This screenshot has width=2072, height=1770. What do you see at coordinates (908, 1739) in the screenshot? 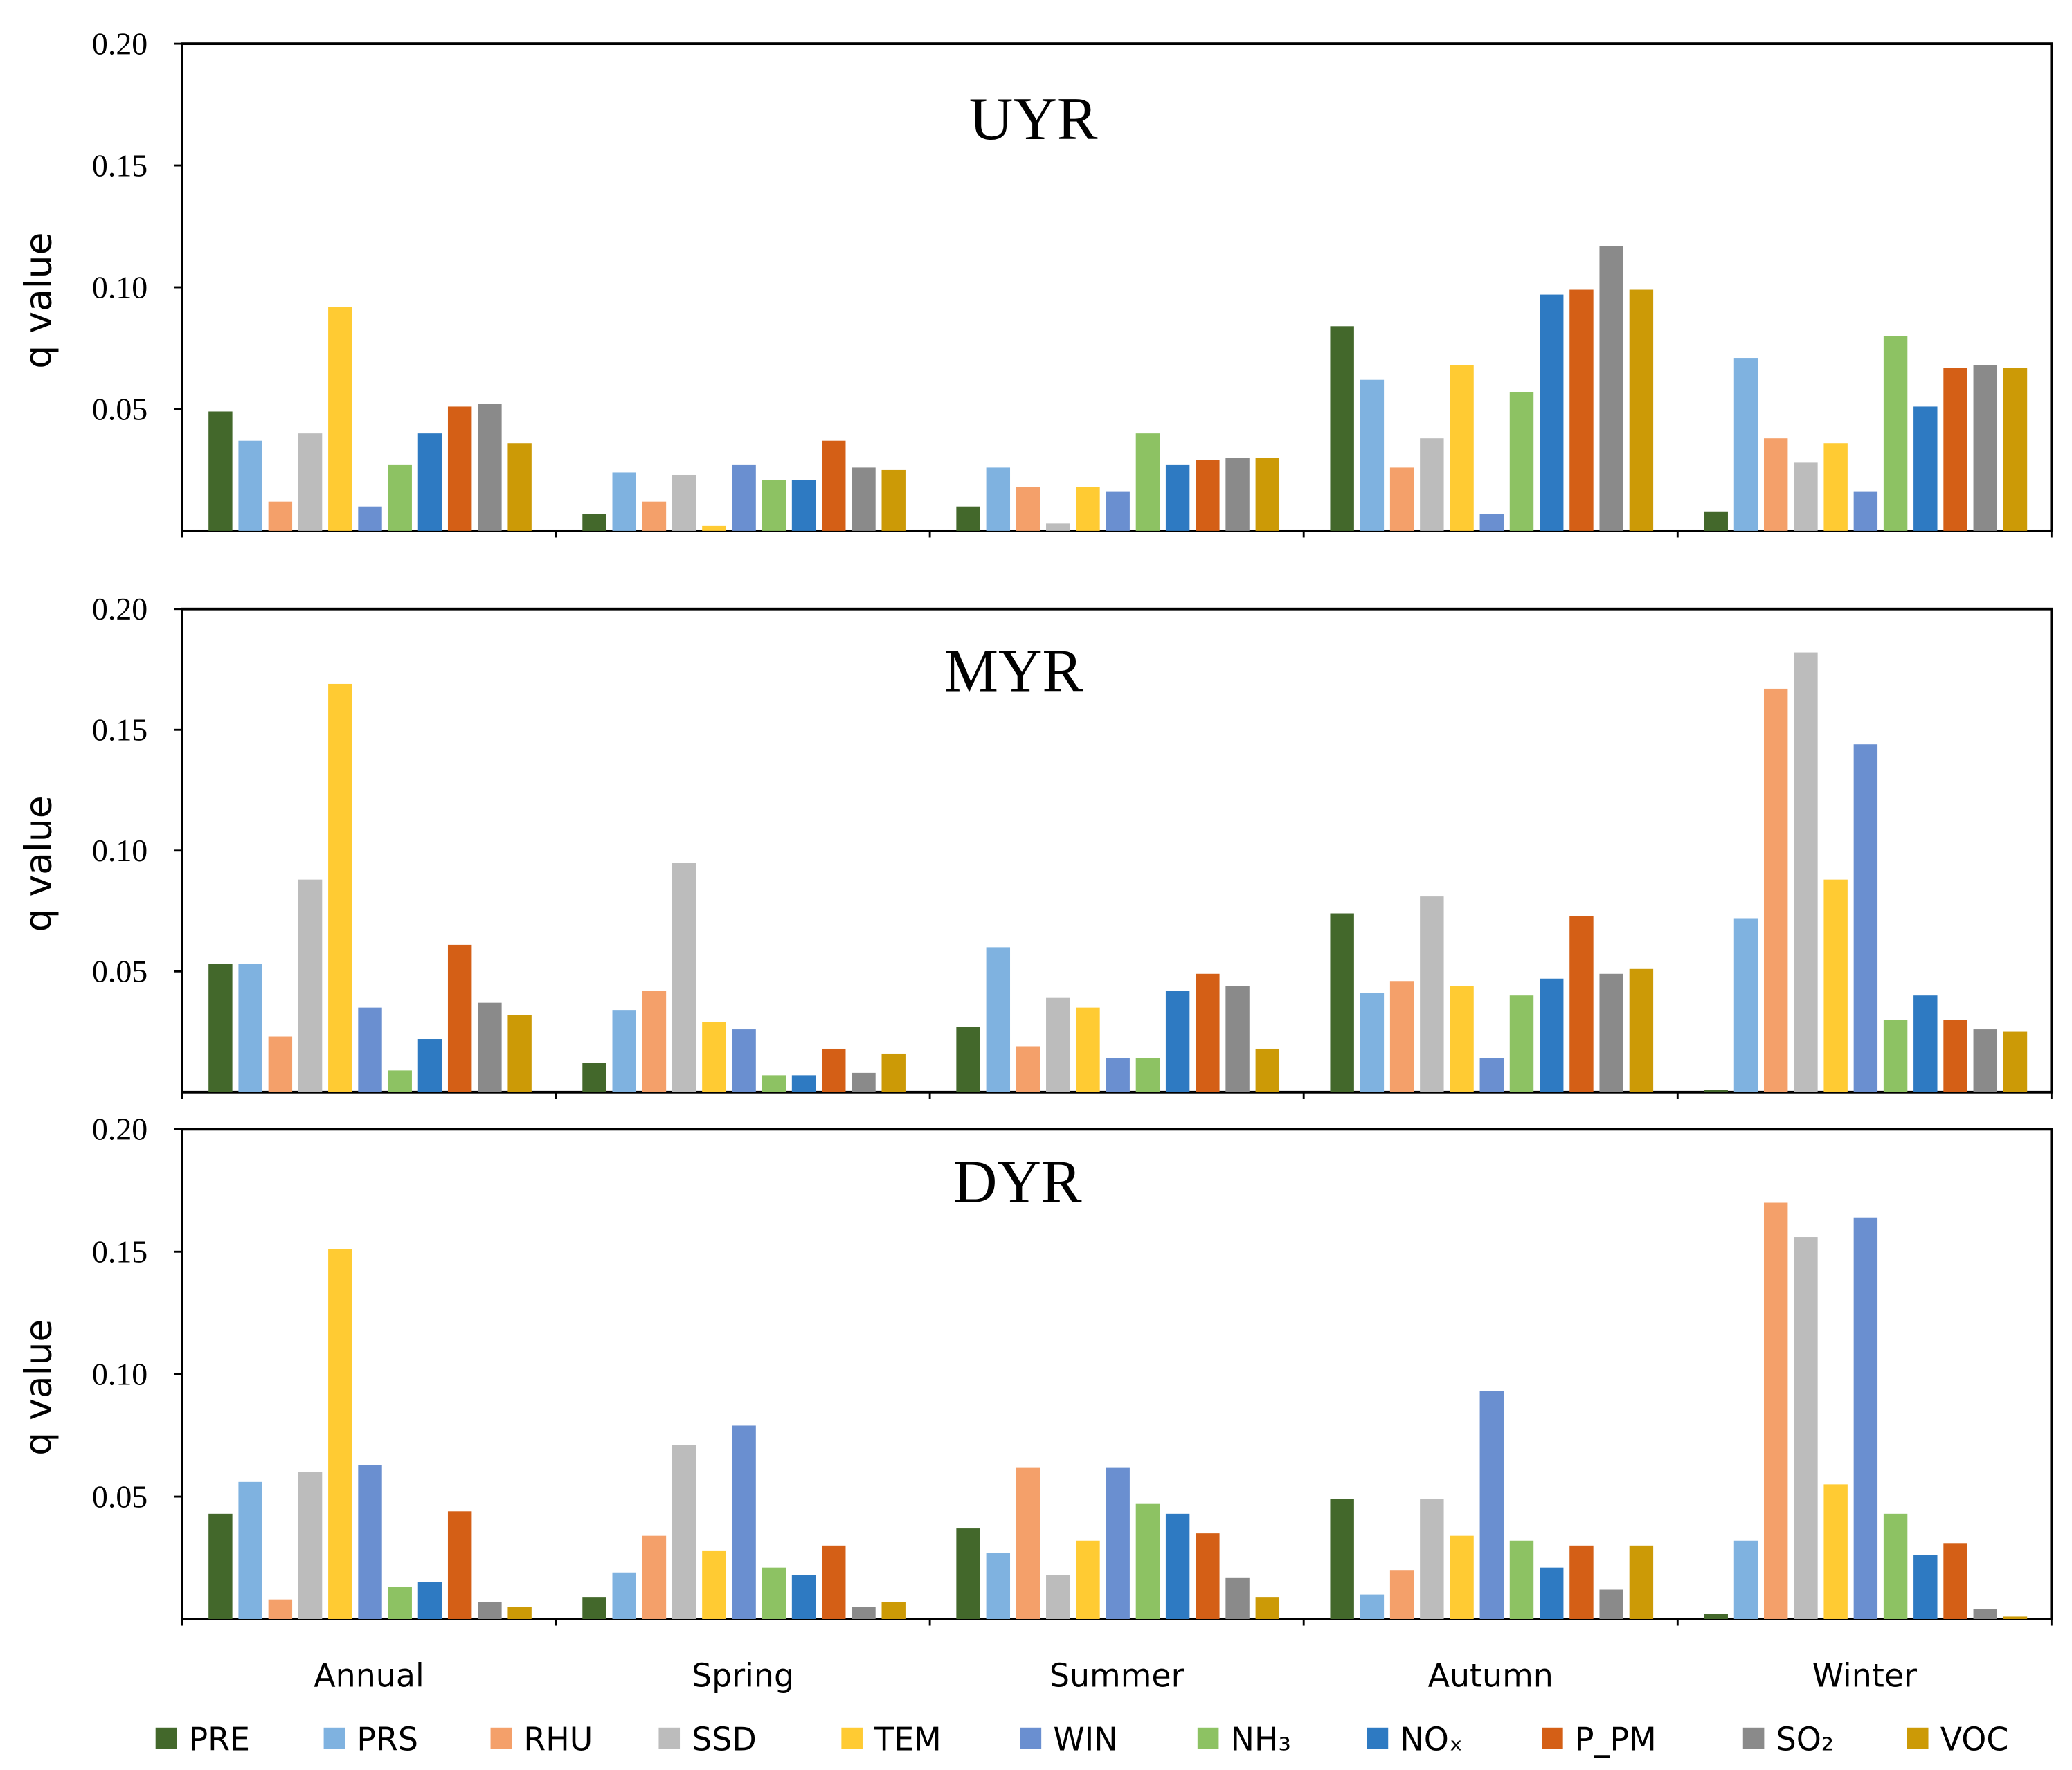
I see `legend-label: TEM` at bounding box center [908, 1739].